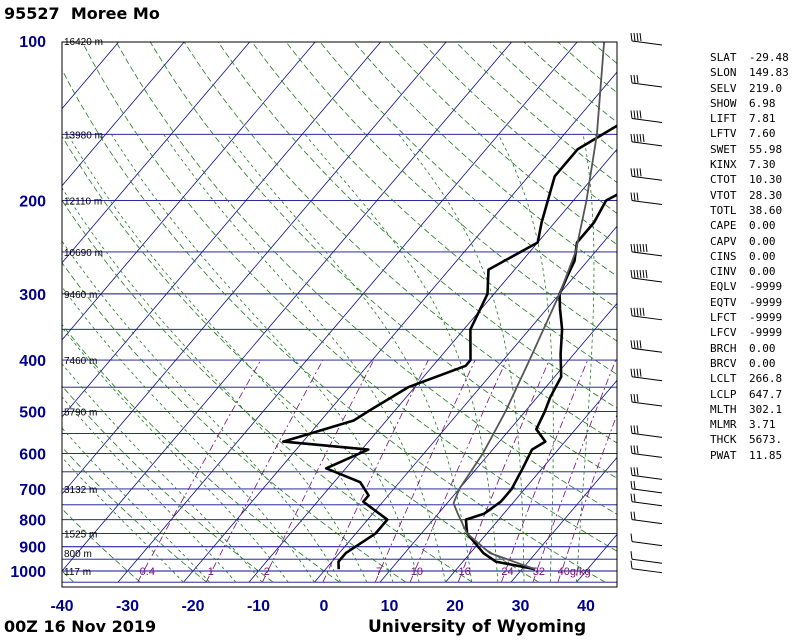 This screenshot has width=800, height=640. I want to click on temperature-tick-label: -10, so click(258, 606).